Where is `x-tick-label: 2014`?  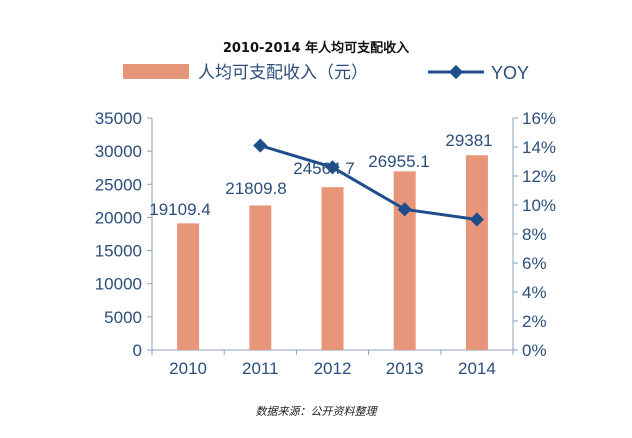 x-tick-label: 2014 is located at coordinates (477, 368).